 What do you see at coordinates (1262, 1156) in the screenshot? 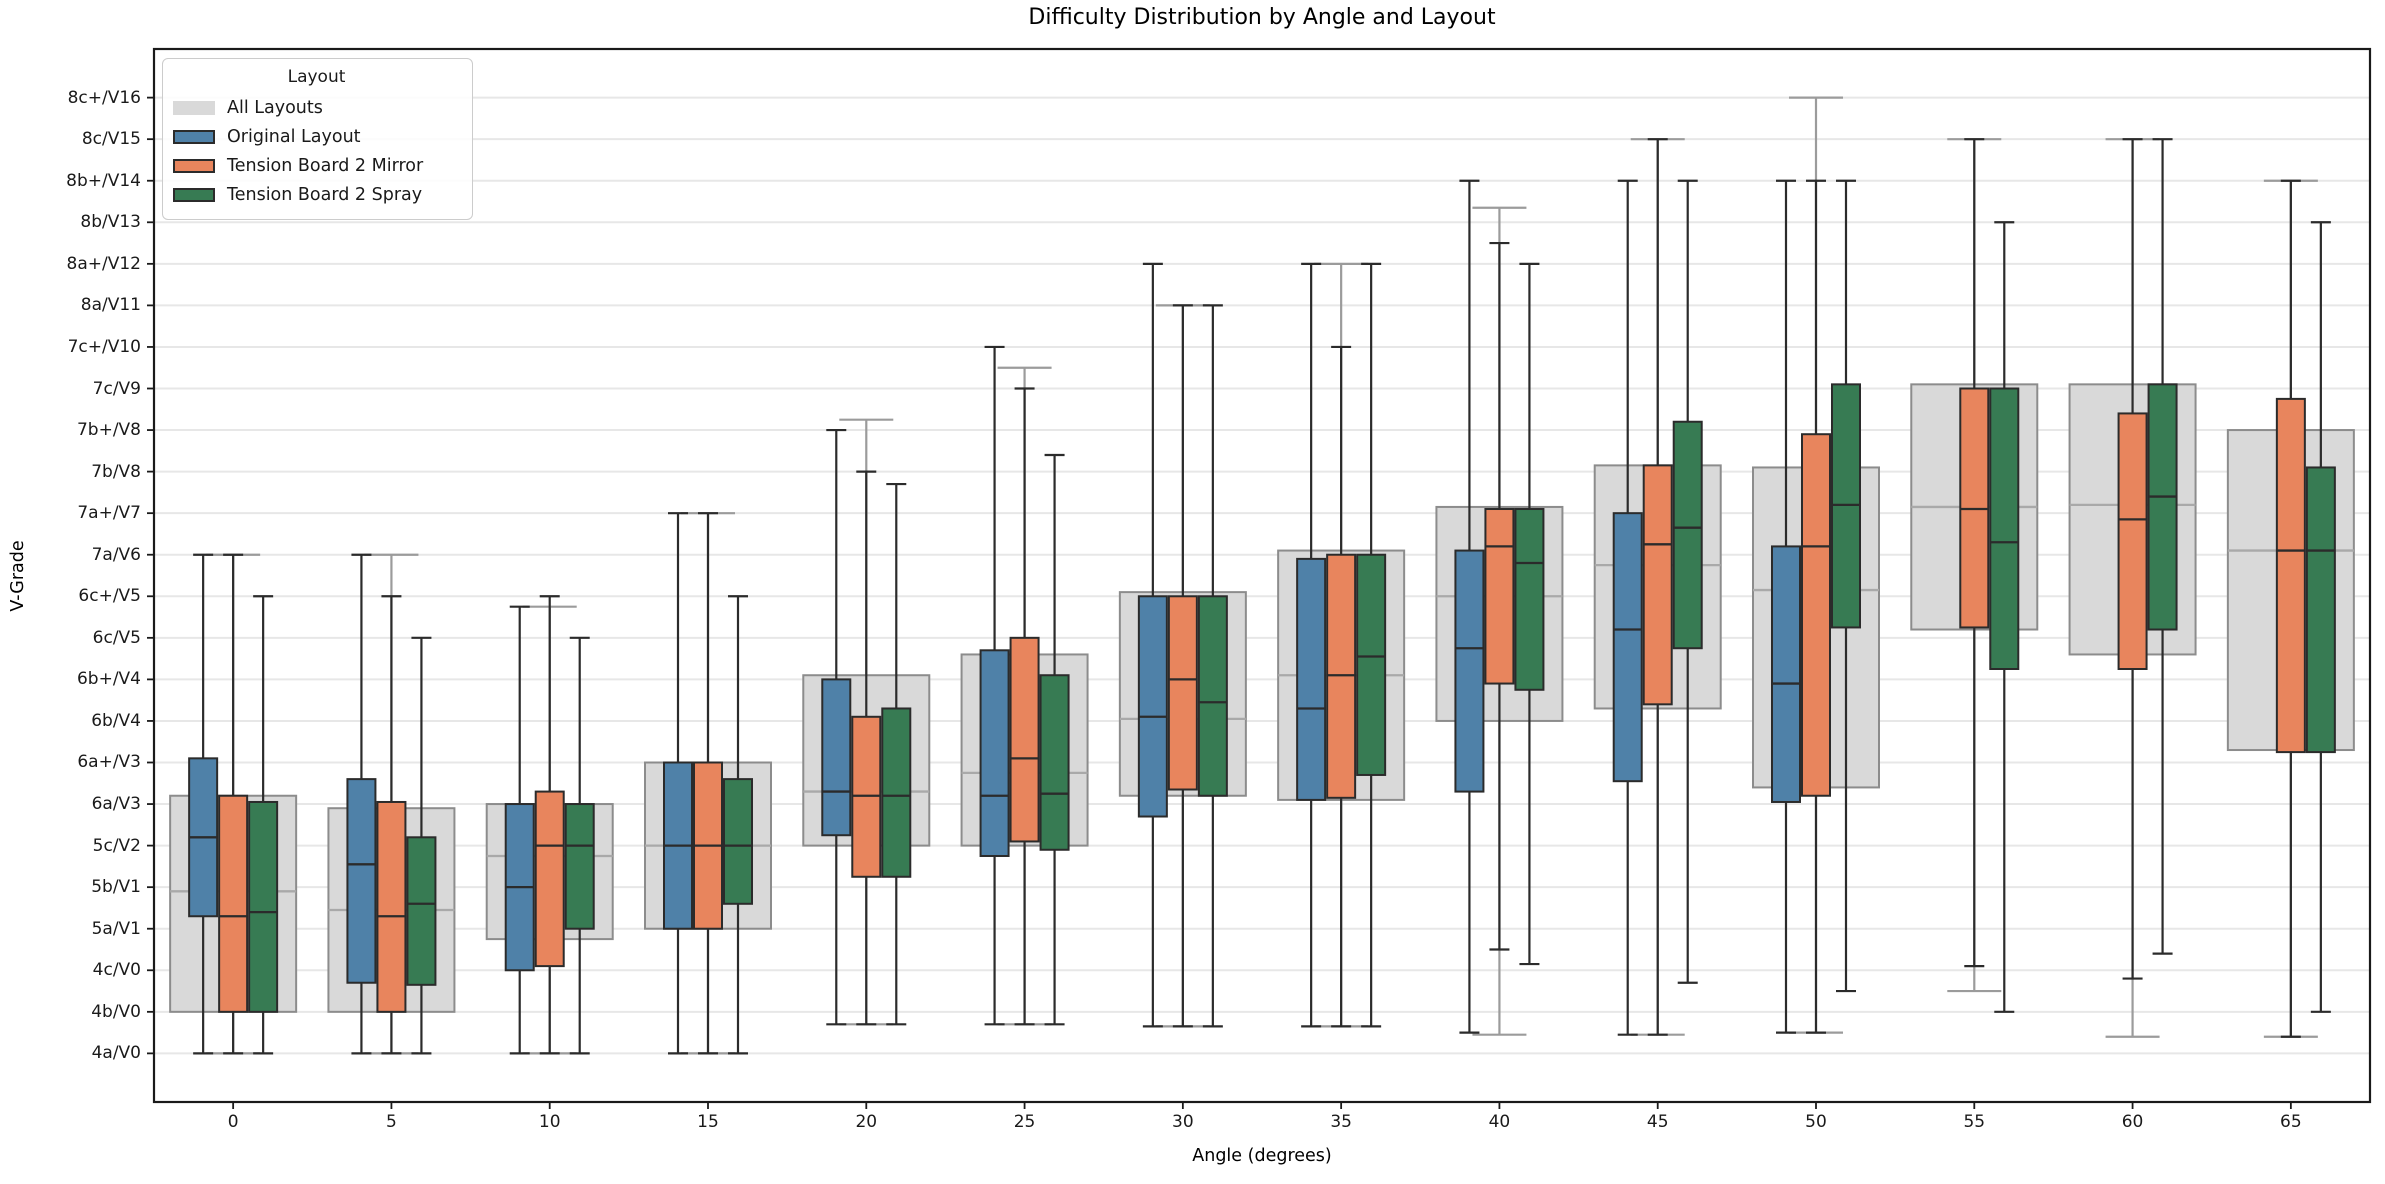
I see `x-axis-title: Angle (degrees)` at bounding box center [1262, 1156].